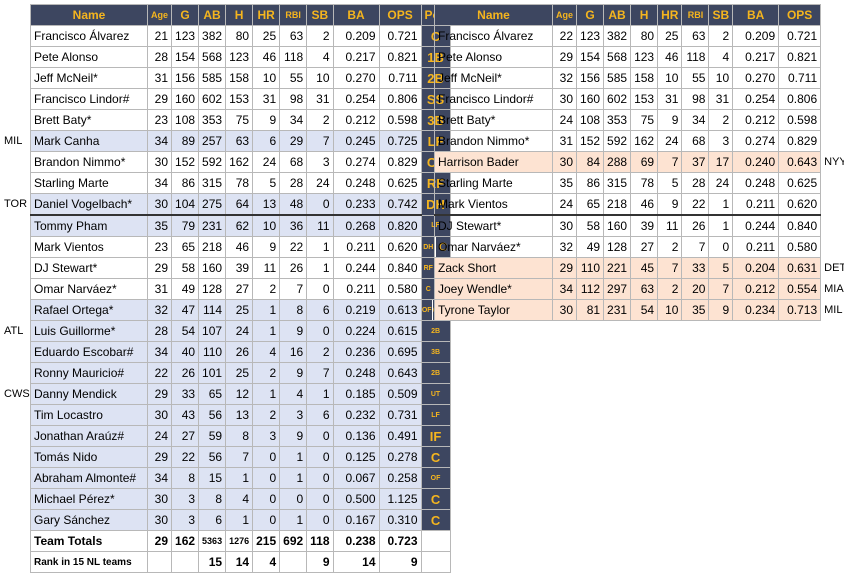 The height and width of the screenshot is (576, 844). I want to click on player-rbi: 63, so click(695, 36).